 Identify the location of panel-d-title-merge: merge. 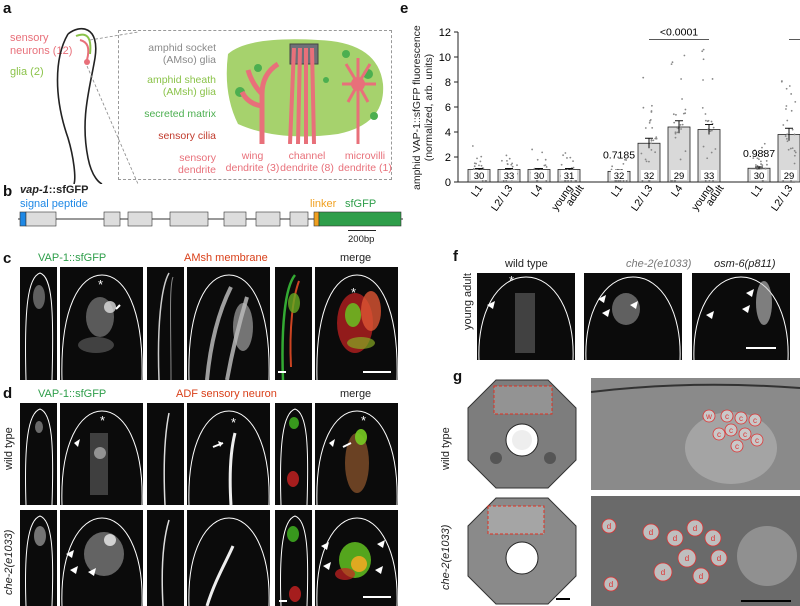
(356, 394).